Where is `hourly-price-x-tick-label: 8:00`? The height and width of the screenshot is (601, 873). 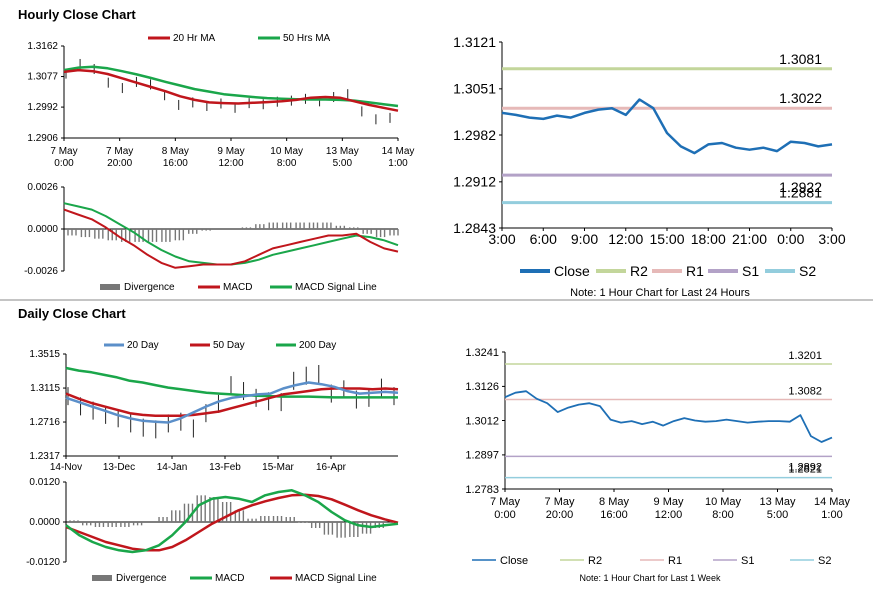 hourly-price-x-tick-label: 8:00 is located at coordinates (287, 163).